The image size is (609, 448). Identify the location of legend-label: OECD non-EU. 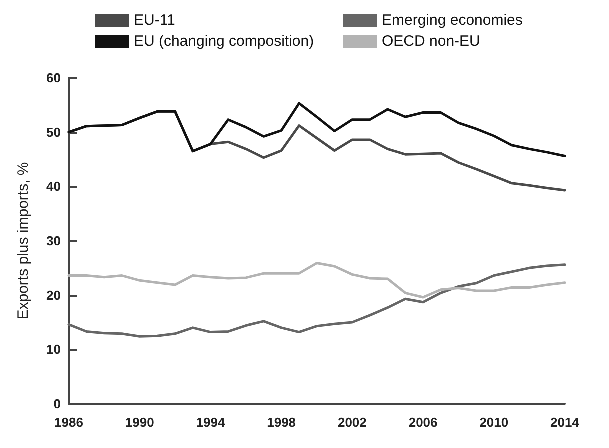
(431, 41).